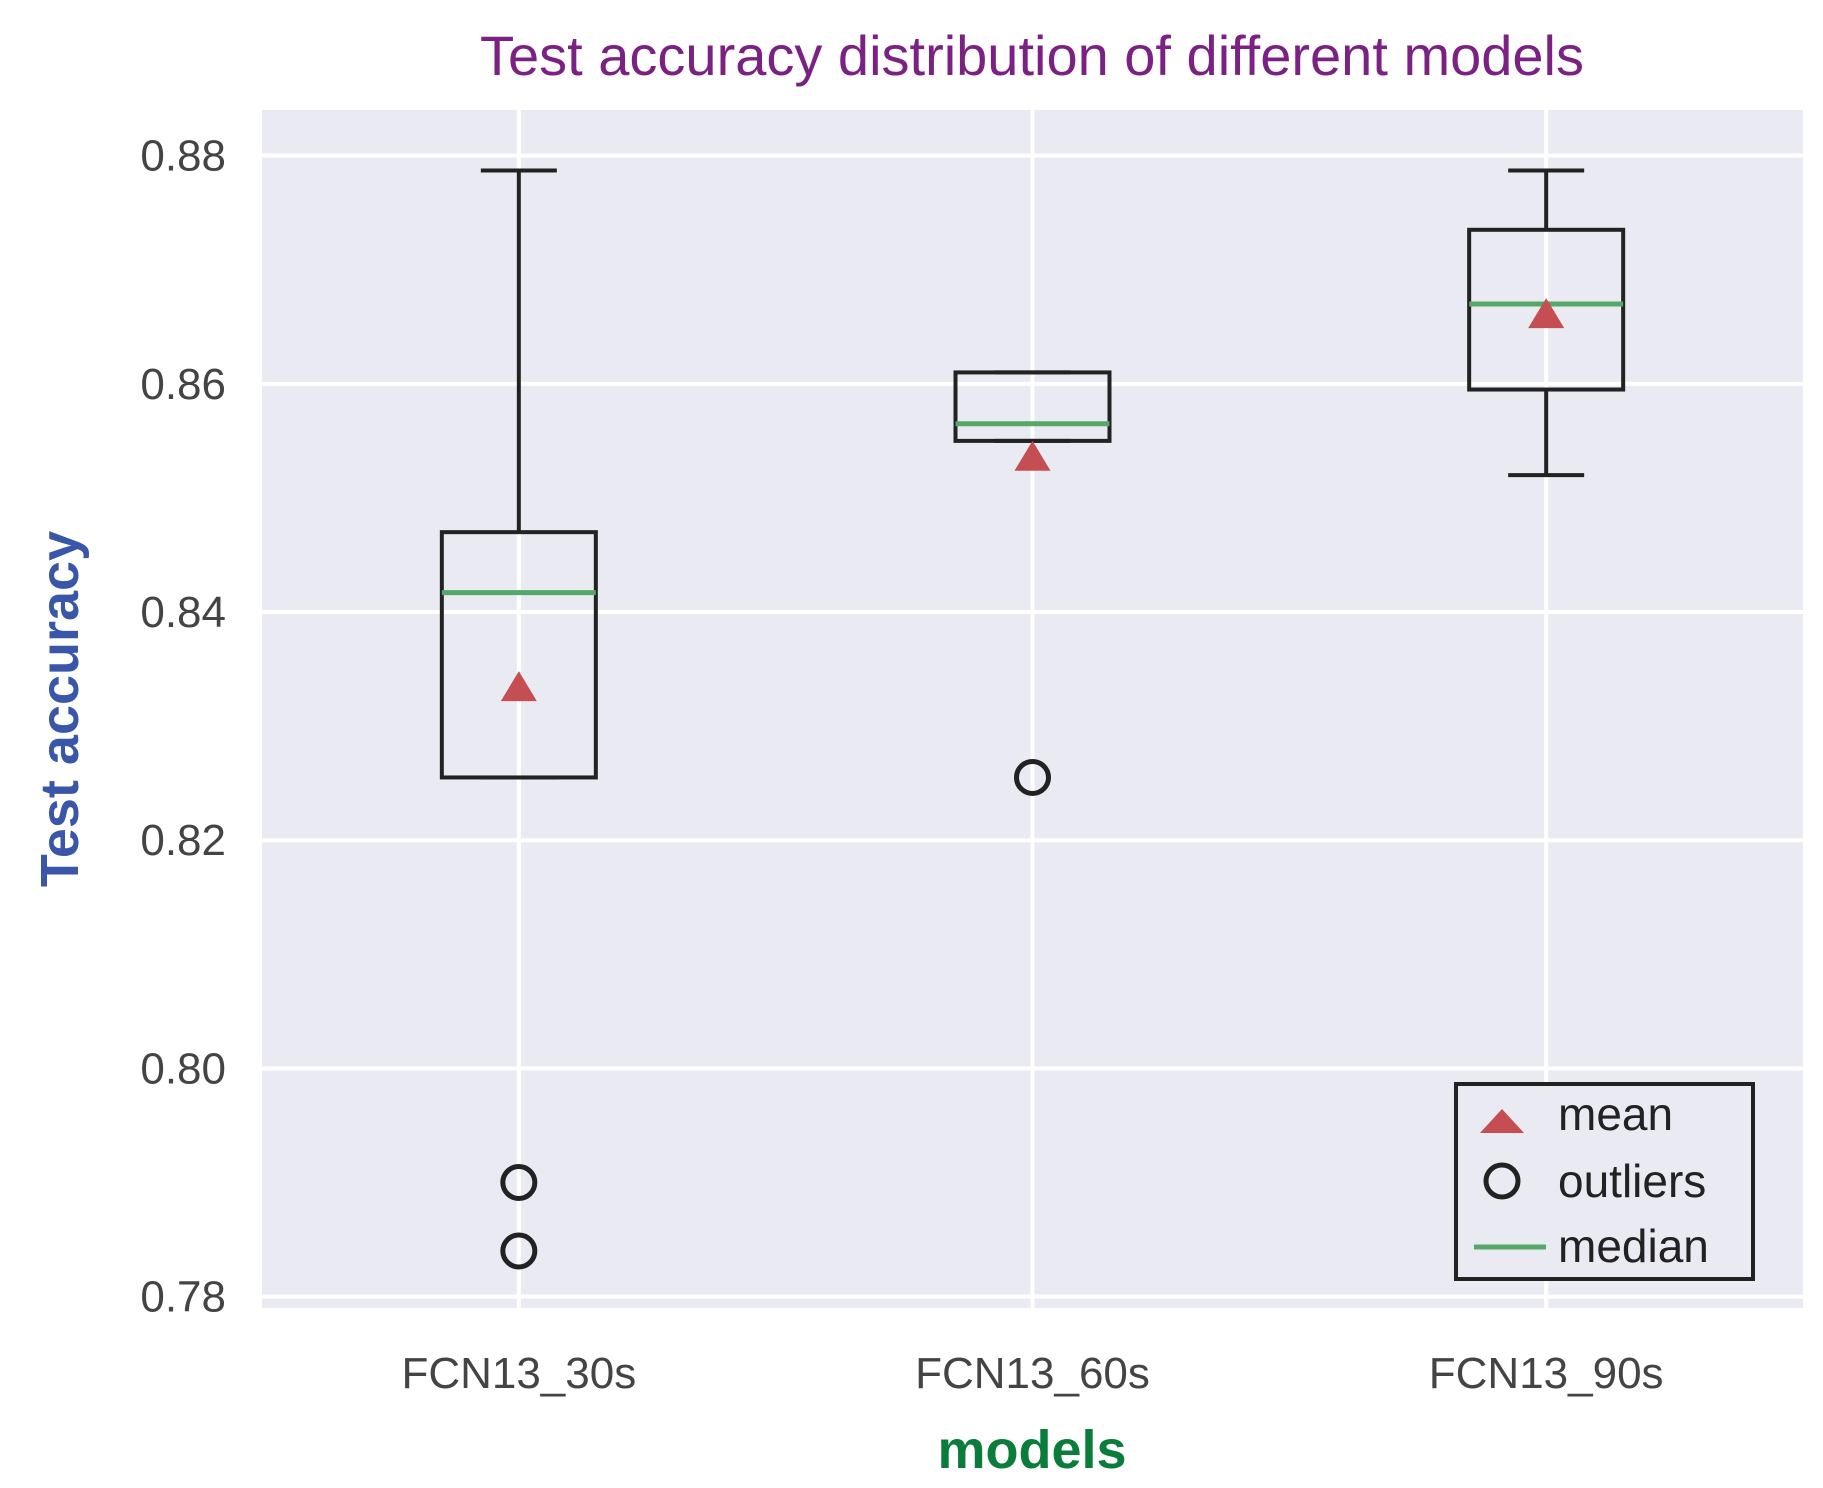 The height and width of the screenshot is (1488, 1823). I want to click on y-tick-label: 0.88, so click(183, 156).